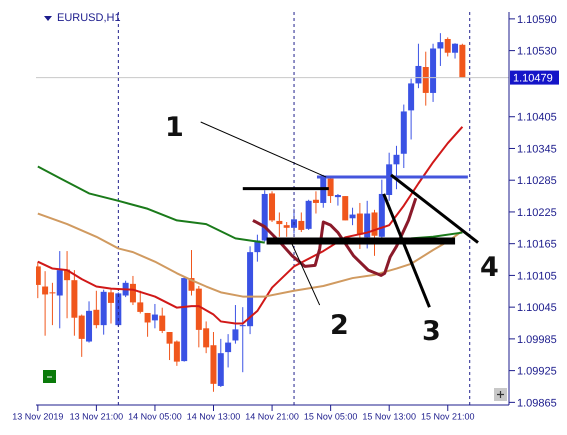  Describe the element at coordinates (537, 340) in the screenshot. I see `y-tick-label: 1.09985` at that location.